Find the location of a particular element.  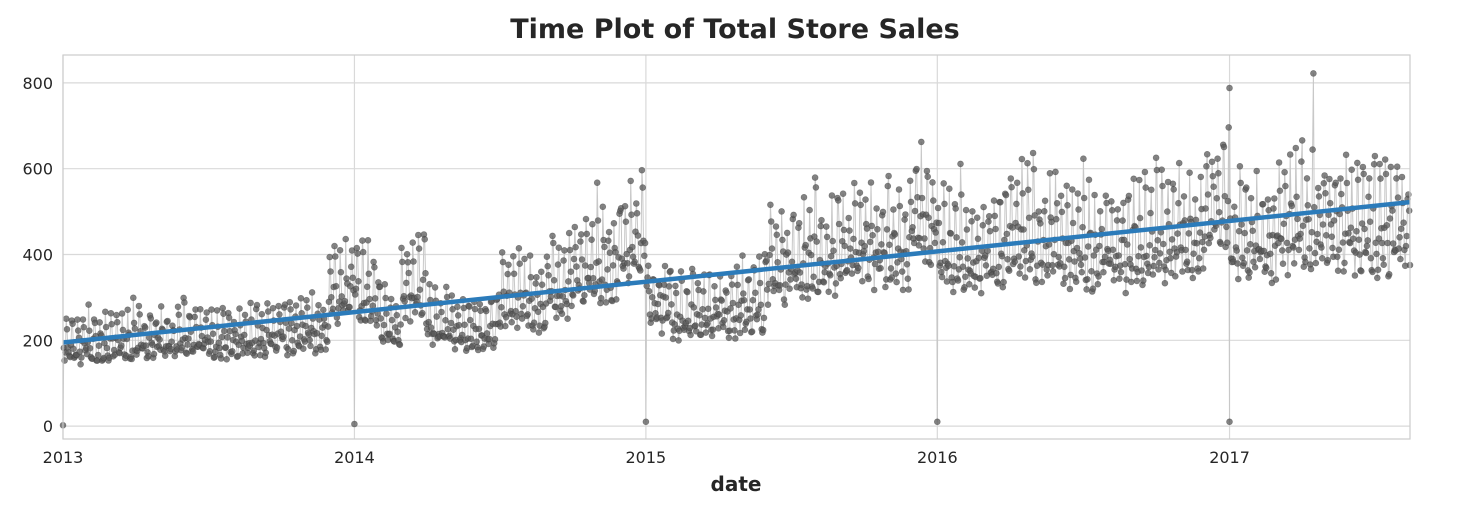

x-tick-label: 2015 is located at coordinates (646, 457).